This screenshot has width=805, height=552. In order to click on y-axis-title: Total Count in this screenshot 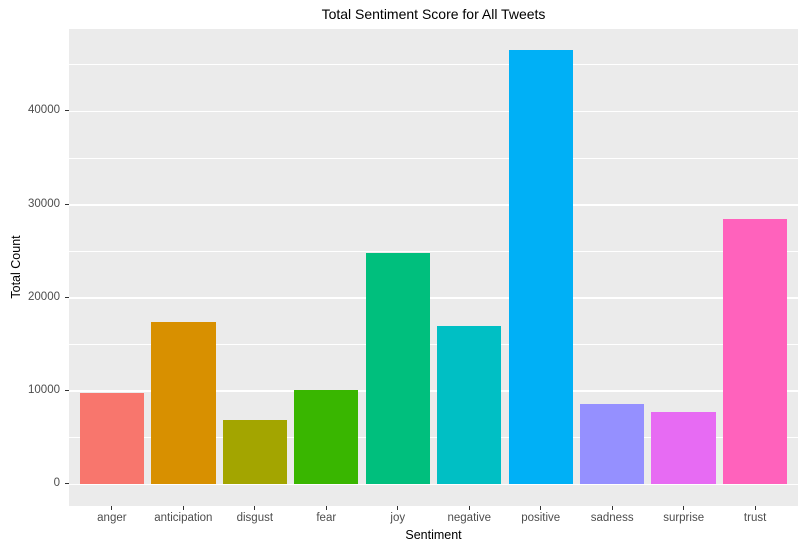, I will do `click(16, 267)`.